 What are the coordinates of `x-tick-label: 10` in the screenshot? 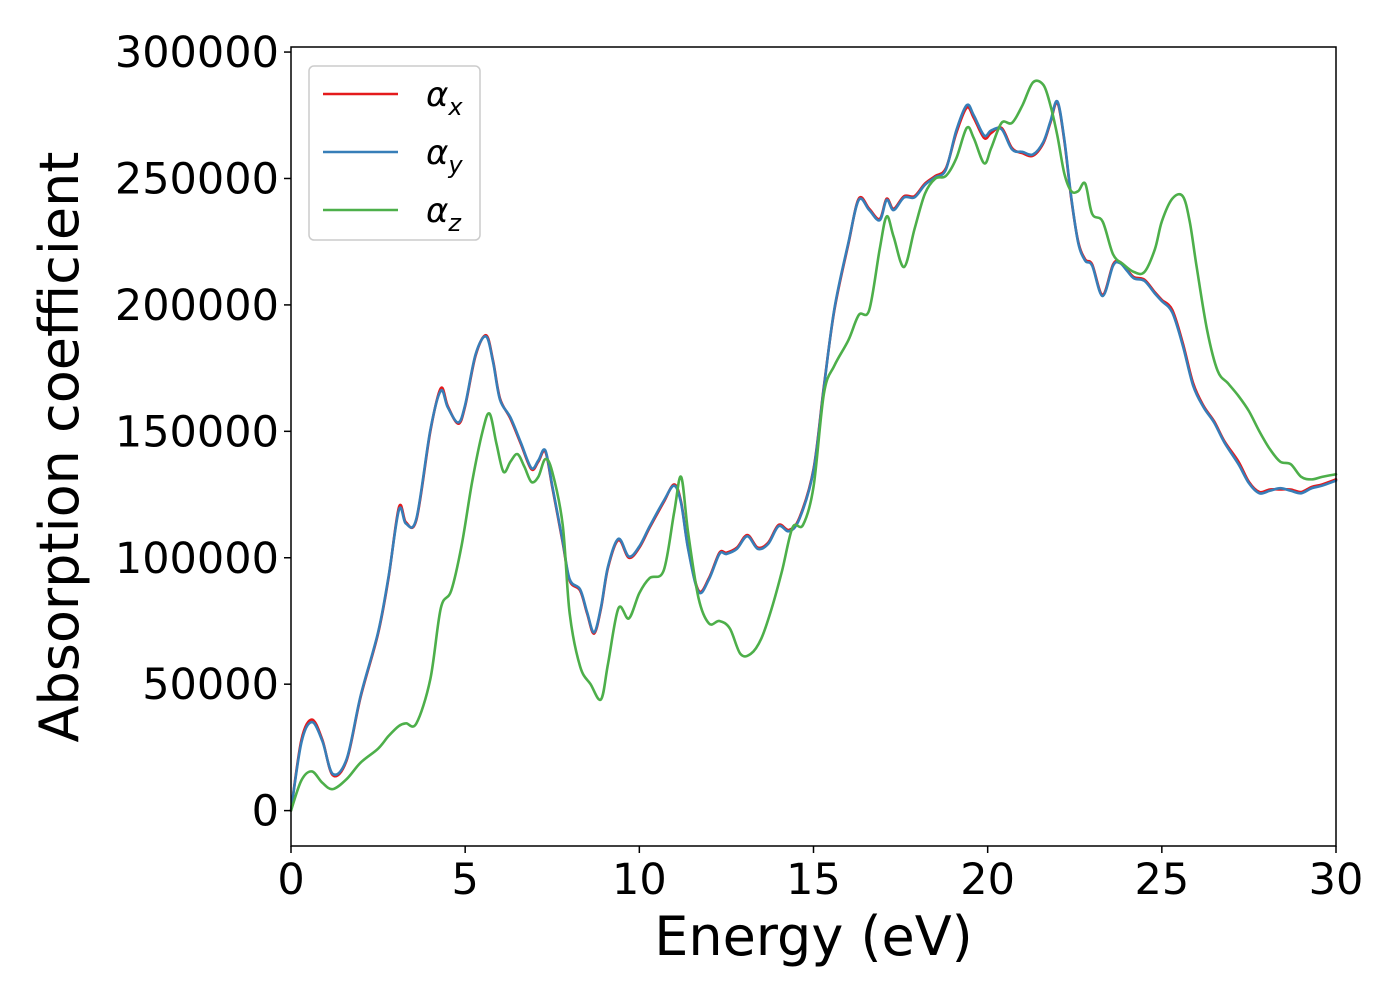 It's located at (639, 880).